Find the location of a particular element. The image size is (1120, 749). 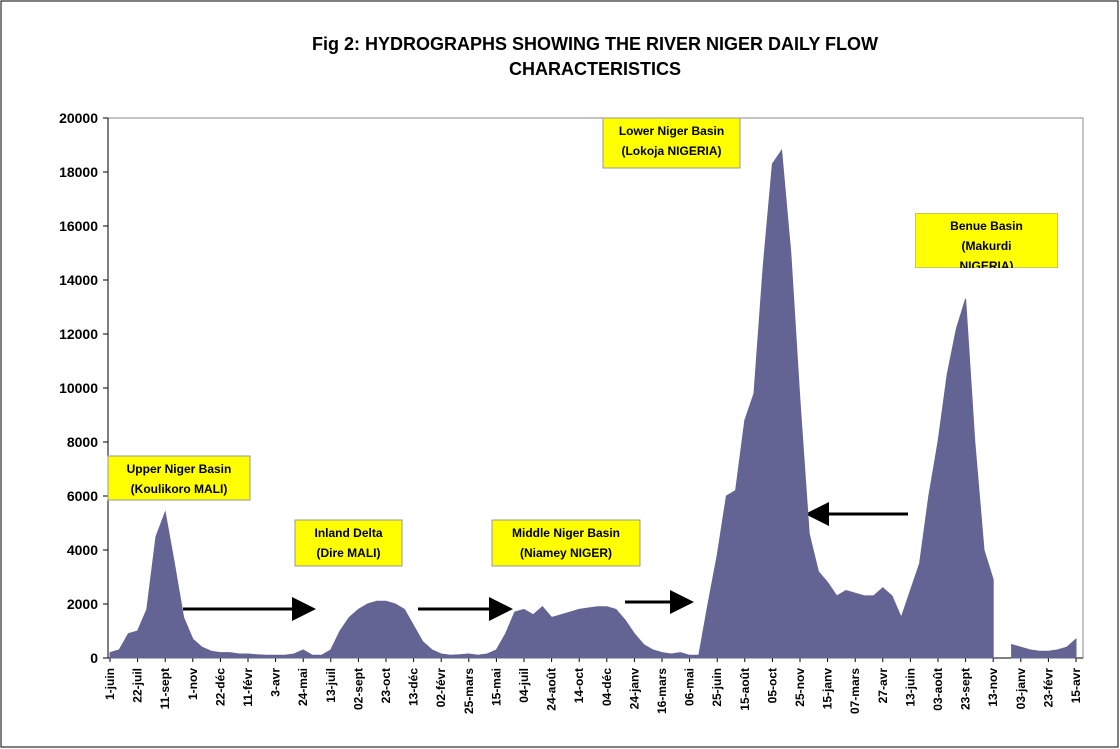

annotation-text: Inland Delta is located at coordinates (348, 533).